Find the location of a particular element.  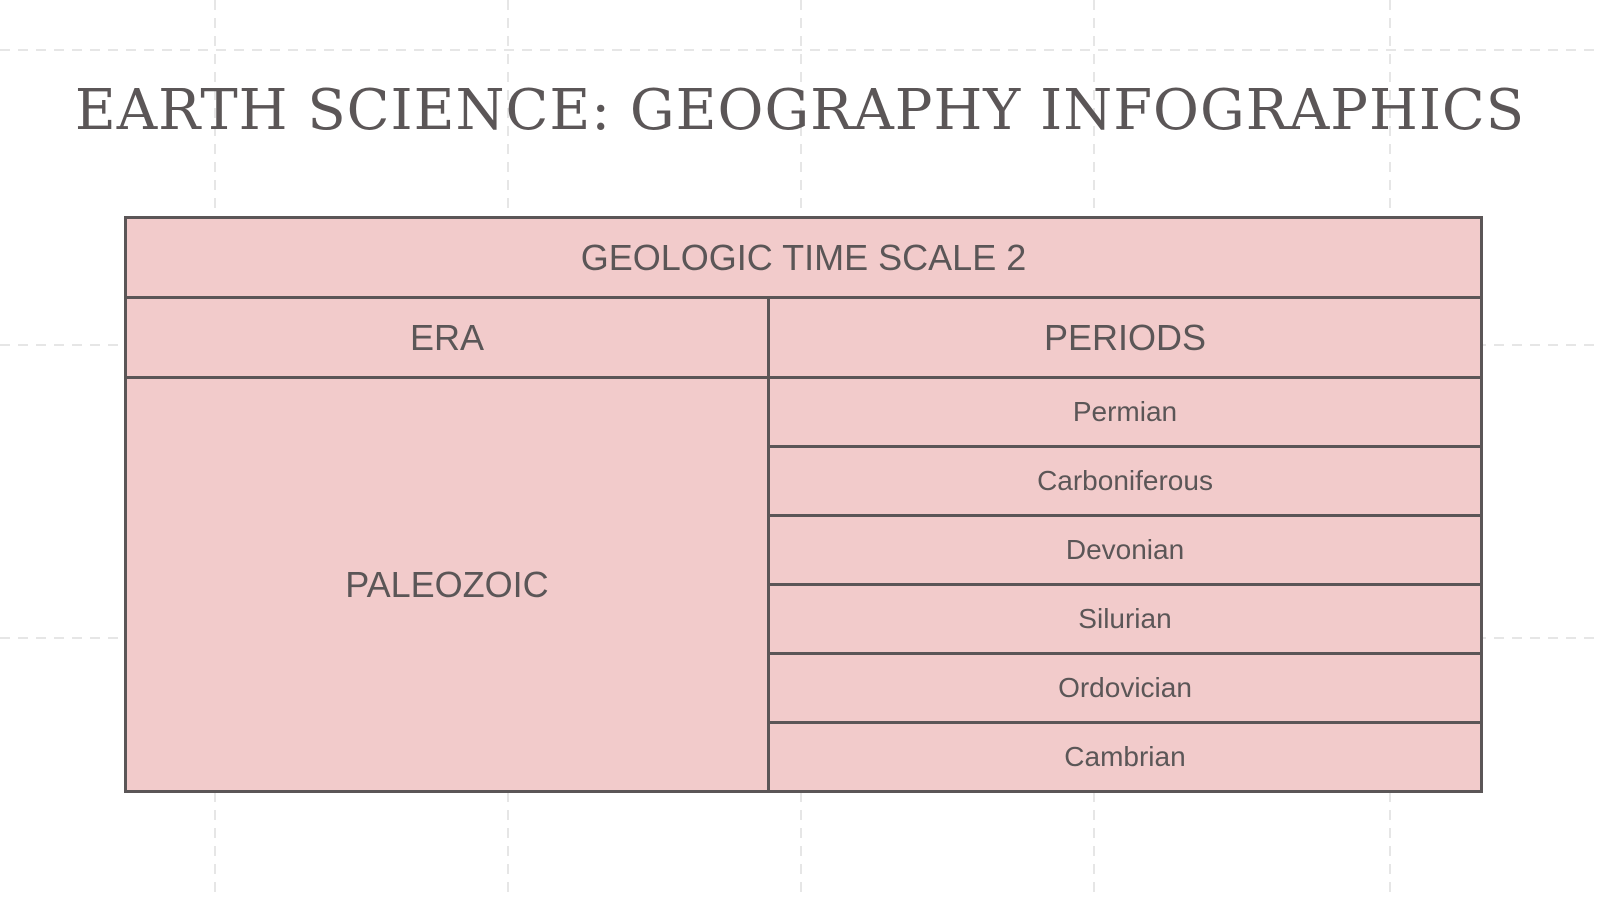

table-row: Ordovician is located at coordinates (804, 688).